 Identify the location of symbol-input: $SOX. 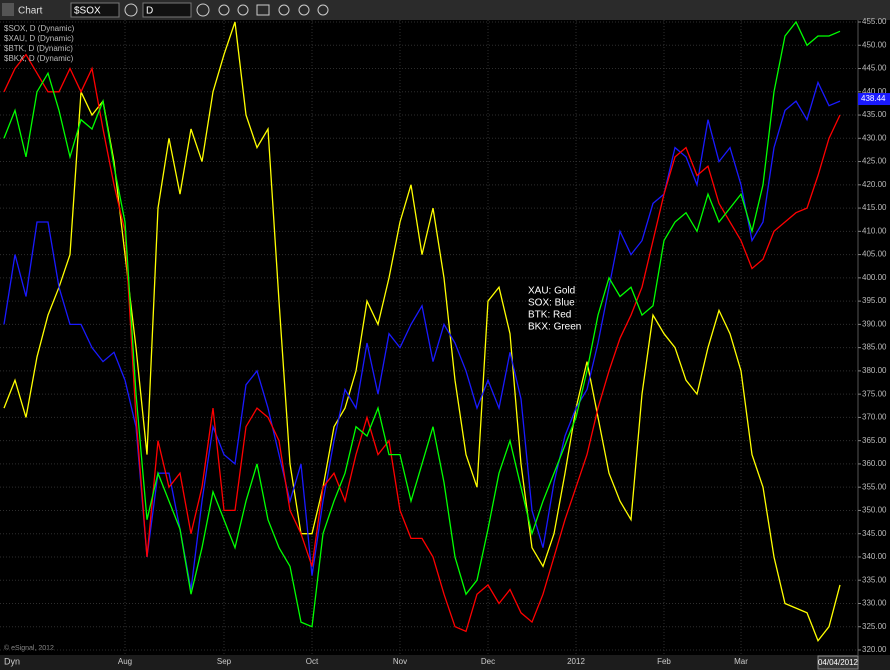
(87, 11).